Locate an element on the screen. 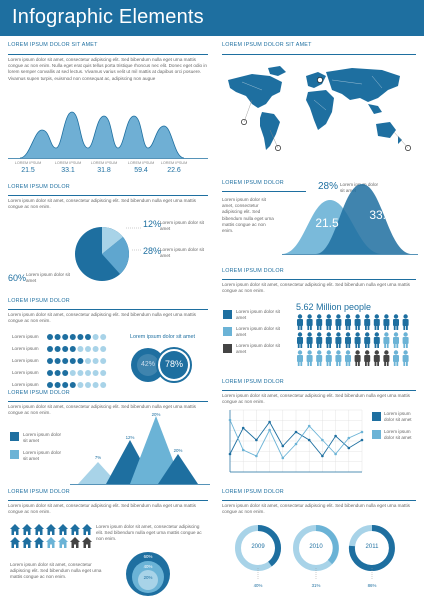  ring-year: 2010 is located at coordinates (316, 547).